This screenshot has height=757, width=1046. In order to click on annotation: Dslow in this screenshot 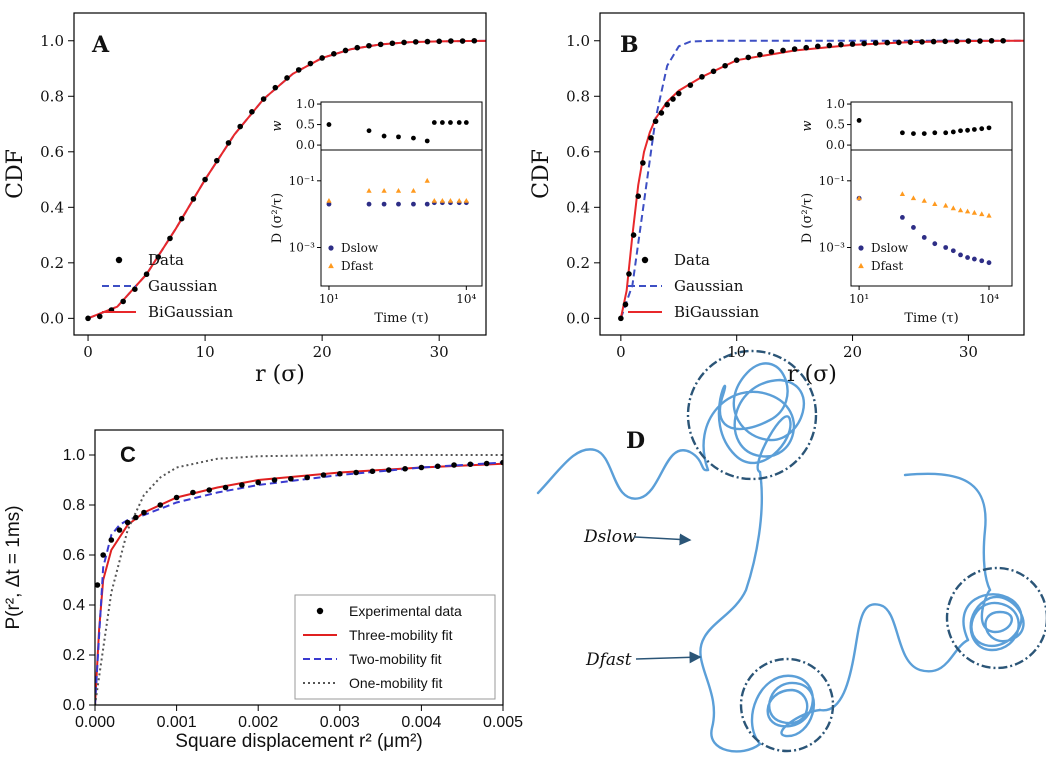, I will do `click(610, 537)`.